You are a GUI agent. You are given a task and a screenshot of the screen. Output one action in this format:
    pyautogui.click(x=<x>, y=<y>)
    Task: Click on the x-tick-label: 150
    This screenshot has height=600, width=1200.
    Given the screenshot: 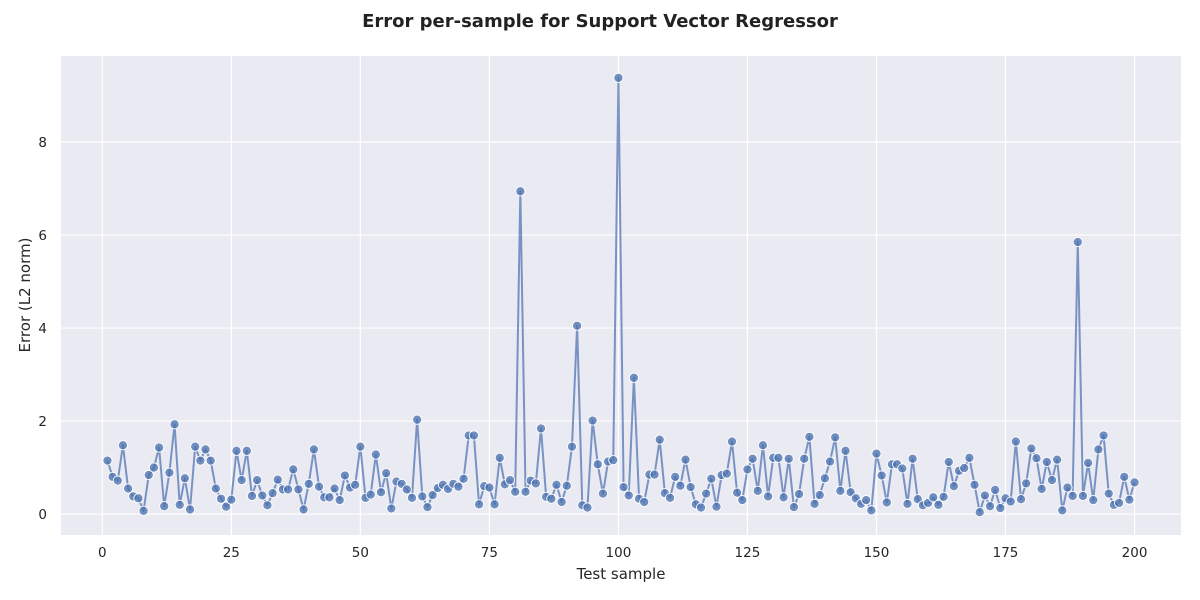 What is the action you would take?
    pyautogui.click(x=877, y=553)
    